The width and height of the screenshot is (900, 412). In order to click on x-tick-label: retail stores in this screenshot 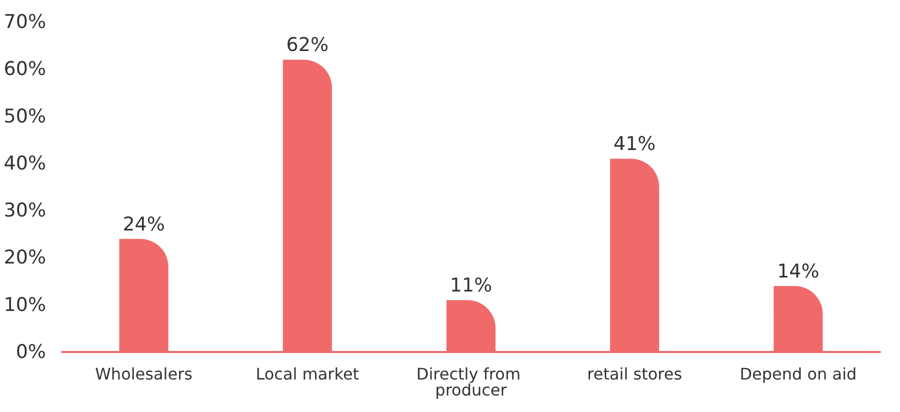, I will do `click(634, 374)`.